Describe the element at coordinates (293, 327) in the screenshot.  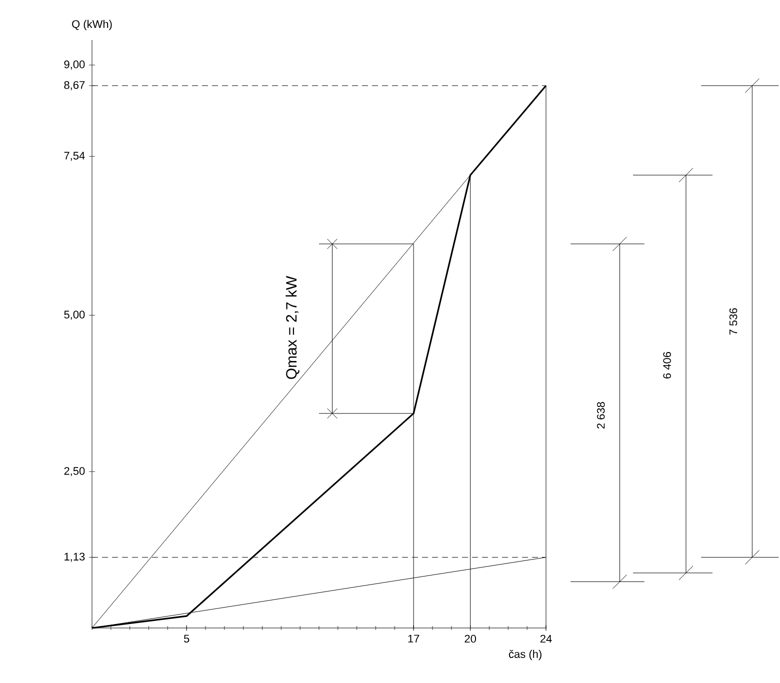
I see `annotation: Qmax = 2,7 kW` at that location.